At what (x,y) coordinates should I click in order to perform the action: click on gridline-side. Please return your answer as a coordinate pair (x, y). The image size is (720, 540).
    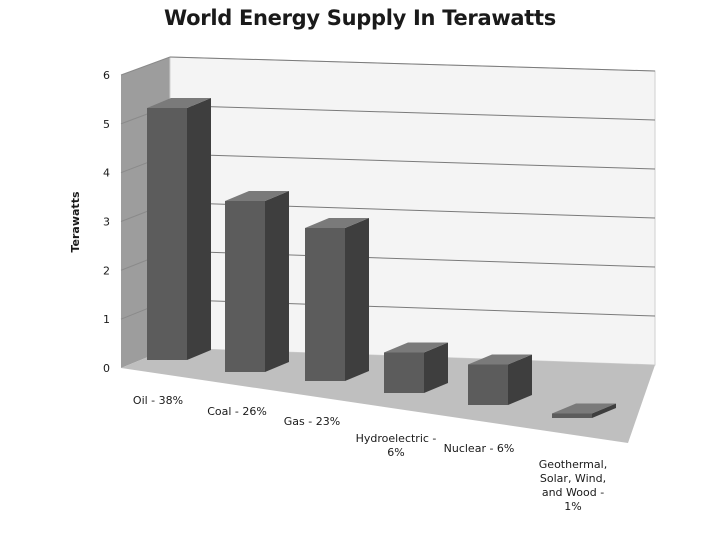
    Looking at the image, I should click on (145, 66).